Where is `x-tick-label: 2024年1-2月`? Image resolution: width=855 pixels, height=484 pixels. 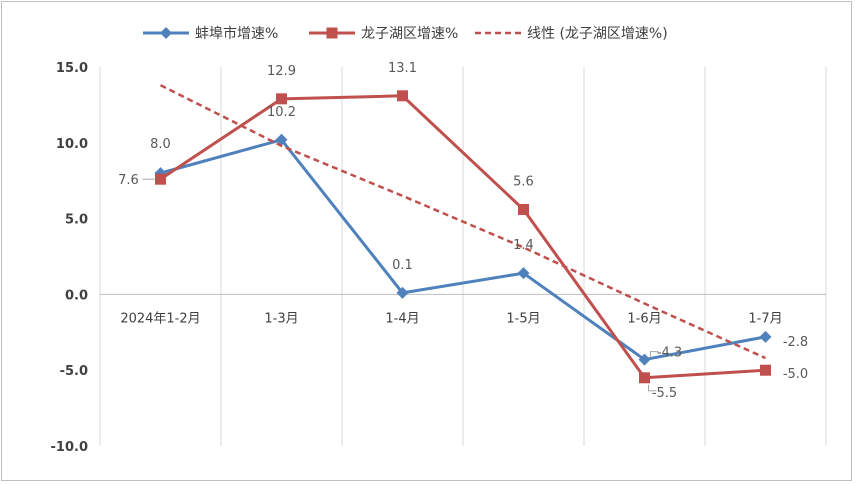 x-tick-label: 2024年1-2月 is located at coordinates (160, 318).